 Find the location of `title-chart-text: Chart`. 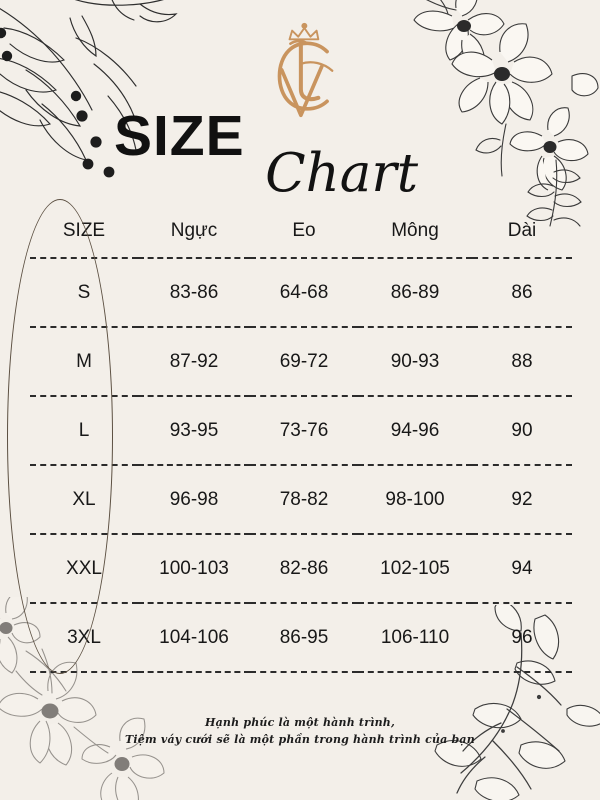

title-chart-text: Chart is located at coordinates (342, 173).